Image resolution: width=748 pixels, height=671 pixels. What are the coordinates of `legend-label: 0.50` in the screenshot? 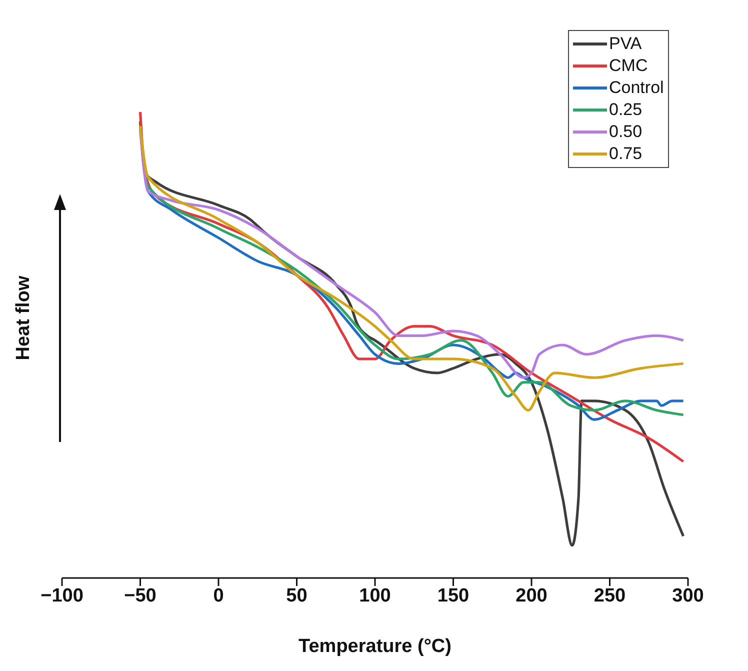 It's located at (625, 132).